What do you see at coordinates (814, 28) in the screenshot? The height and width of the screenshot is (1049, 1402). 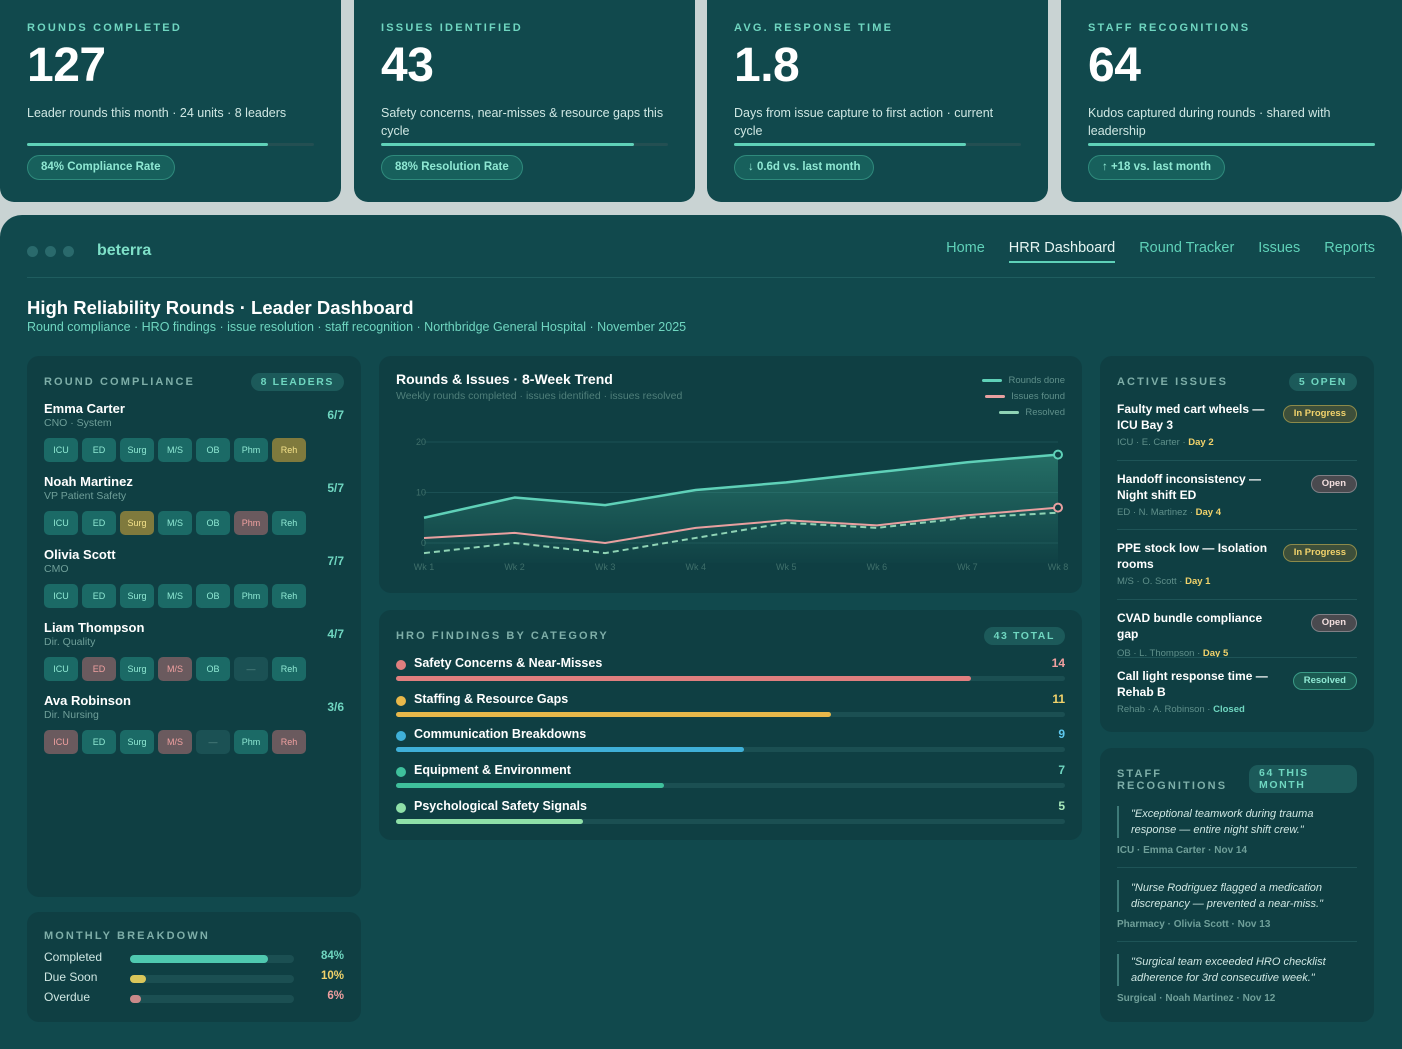 I see `kpi-label: AVG. RESPONSE TIME` at bounding box center [814, 28].